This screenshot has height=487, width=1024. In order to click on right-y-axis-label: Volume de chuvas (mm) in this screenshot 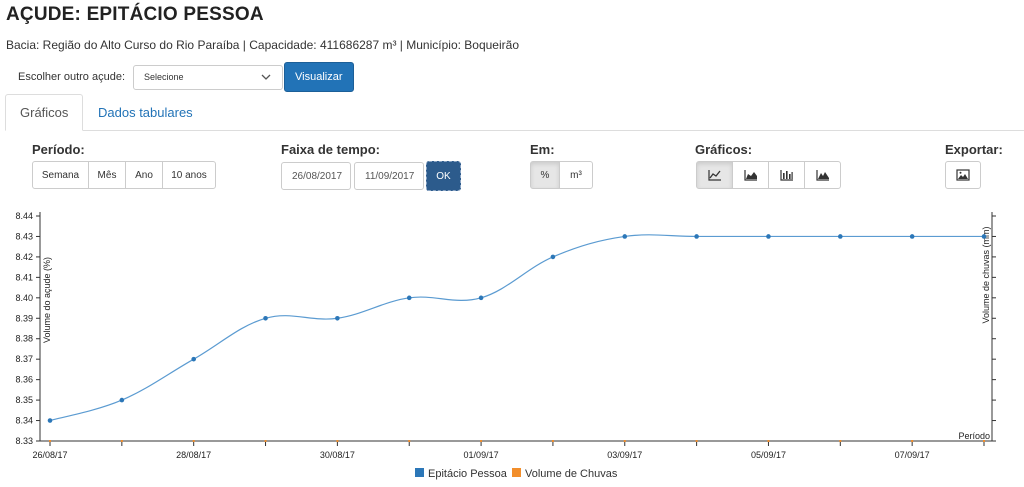, I will do `click(986, 274)`.